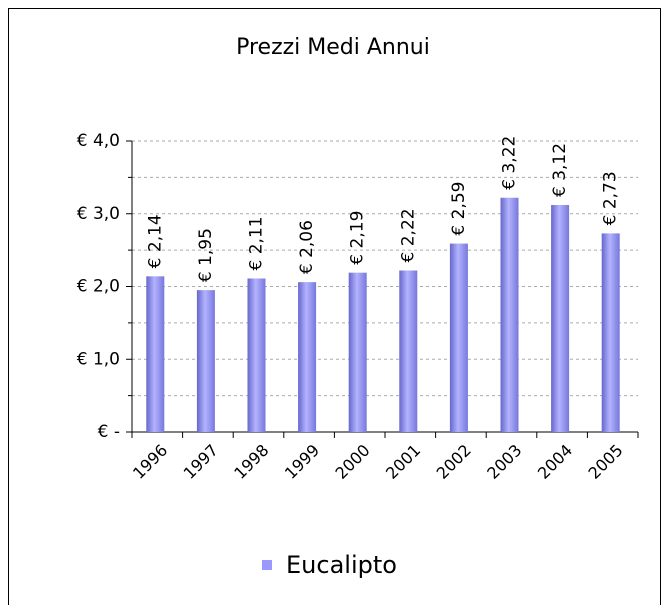 This screenshot has width=667, height=605. I want to click on data-label: € 2,06, so click(307, 247).